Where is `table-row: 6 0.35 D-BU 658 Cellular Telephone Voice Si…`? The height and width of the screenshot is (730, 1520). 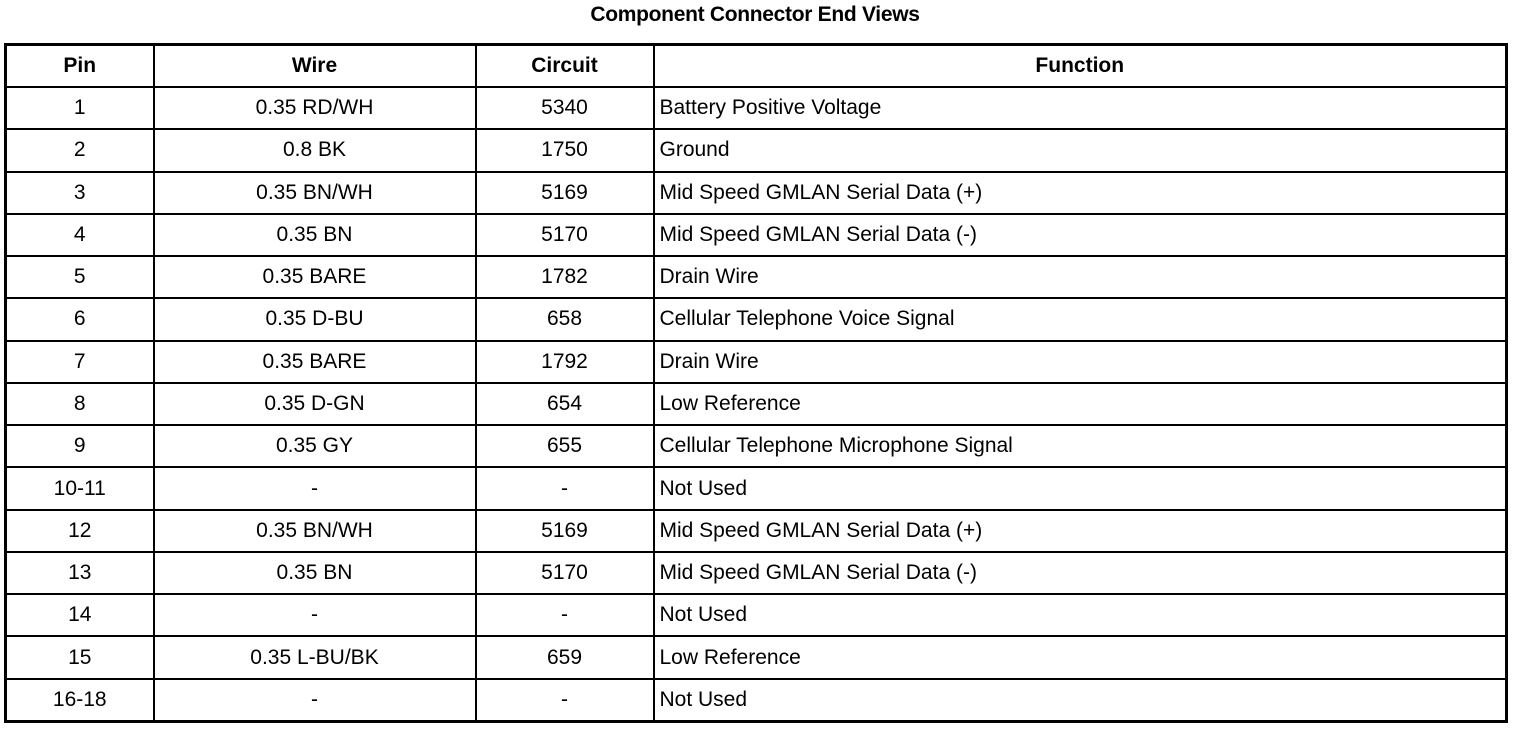 table-row: 6 0.35 D-BU 658 Cellular Telephone Voice Si… is located at coordinates (756, 319).